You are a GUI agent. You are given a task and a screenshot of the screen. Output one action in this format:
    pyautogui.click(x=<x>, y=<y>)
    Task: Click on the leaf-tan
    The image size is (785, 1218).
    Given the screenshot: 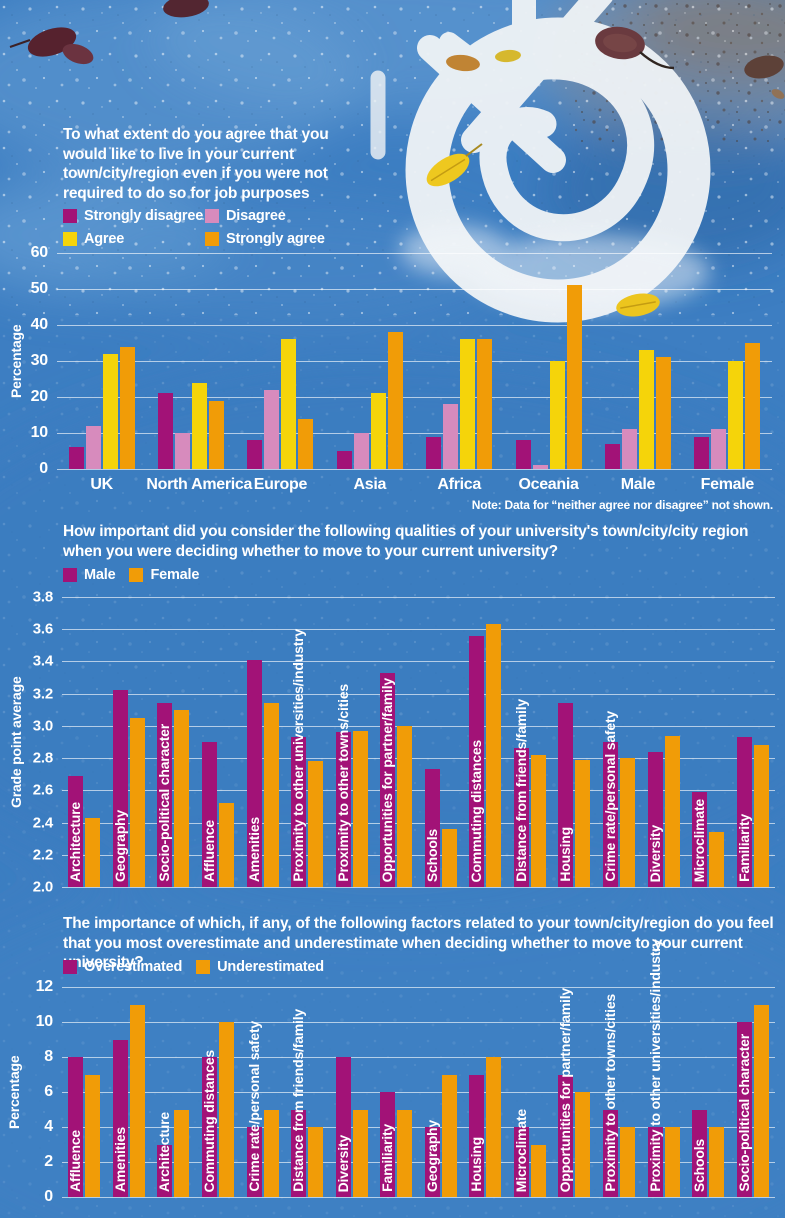 What is the action you would take?
    pyautogui.click(x=463, y=63)
    